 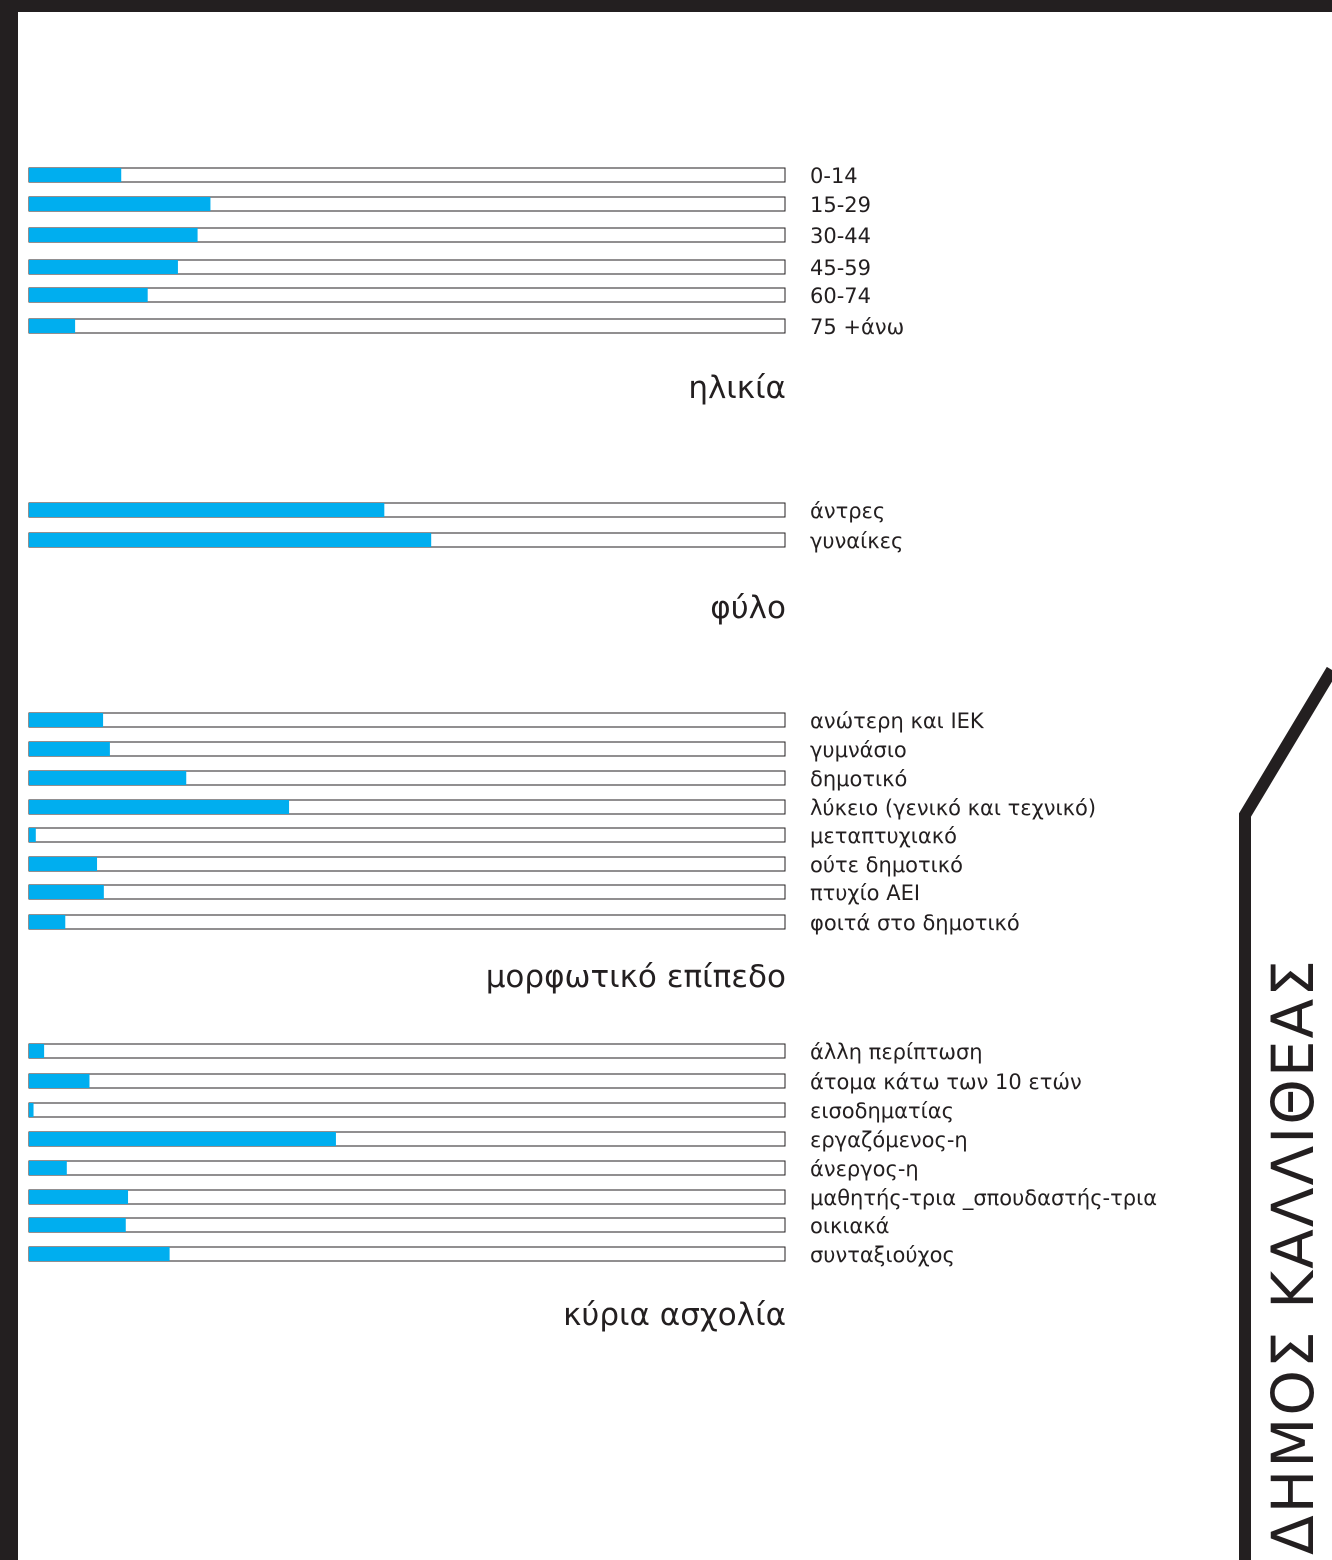 I want to click on chart-title: μορφωτικό επίπεδο, so click(x=636, y=977).